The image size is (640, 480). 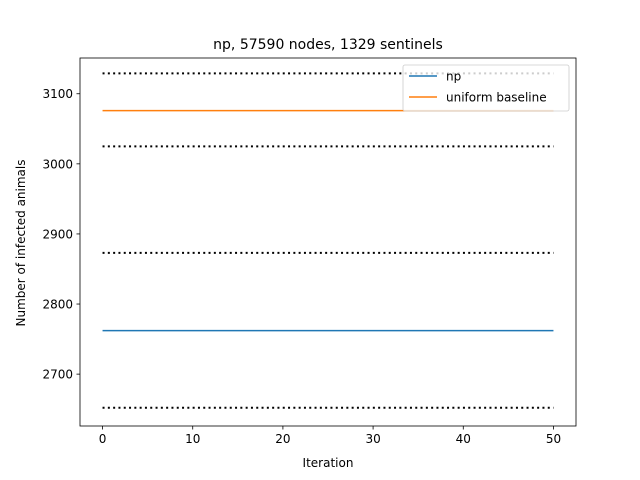 What do you see at coordinates (553, 439) in the screenshot?
I see `x-tick-label: 50` at bounding box center [553, 439].